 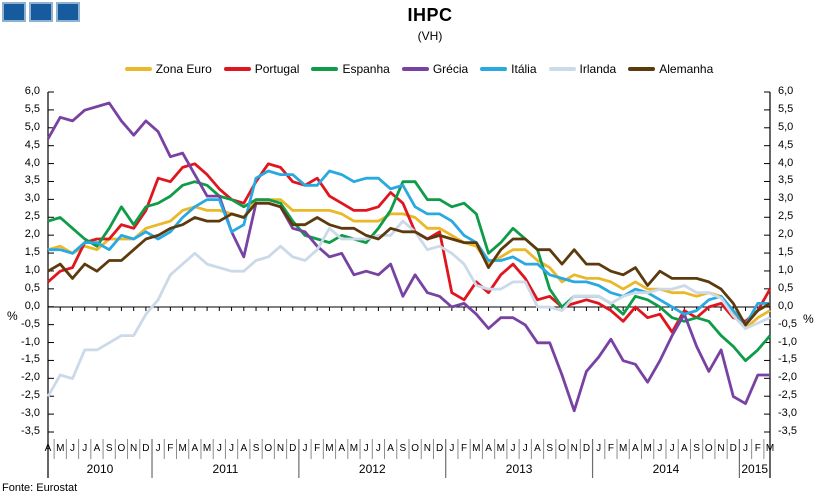 I want to click on legend-label: Grécia, so click(x=450, y=69).